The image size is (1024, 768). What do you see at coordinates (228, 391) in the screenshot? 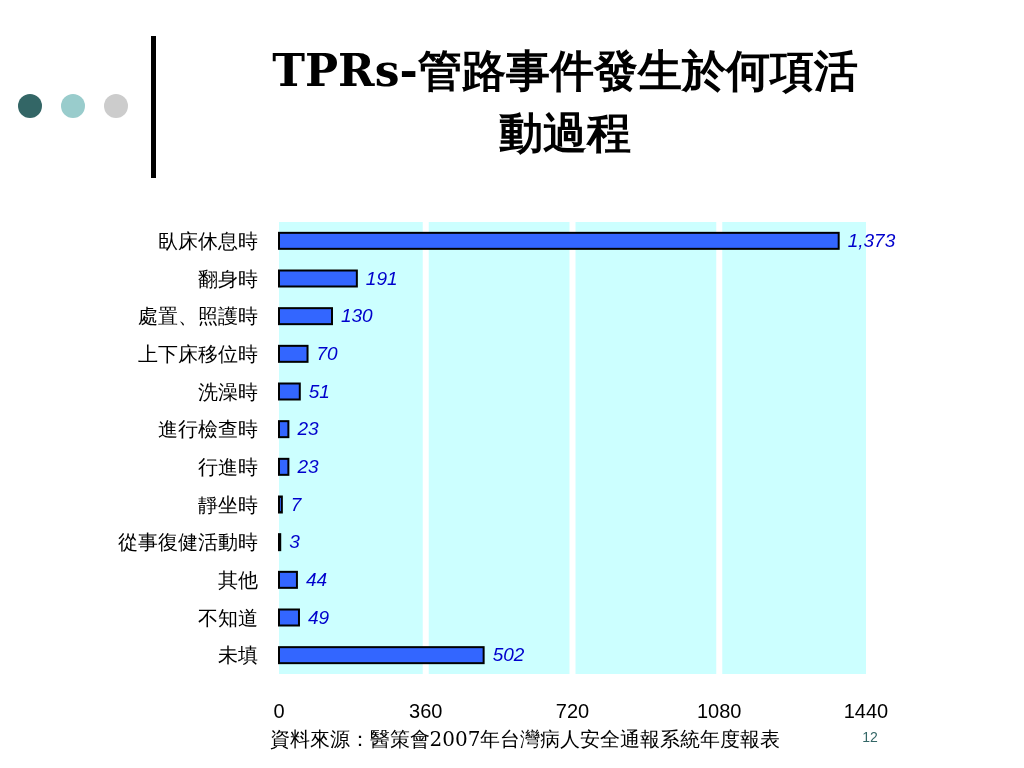
I see `y-tick-label: 洗澡時` at bounding box center [228, 391].